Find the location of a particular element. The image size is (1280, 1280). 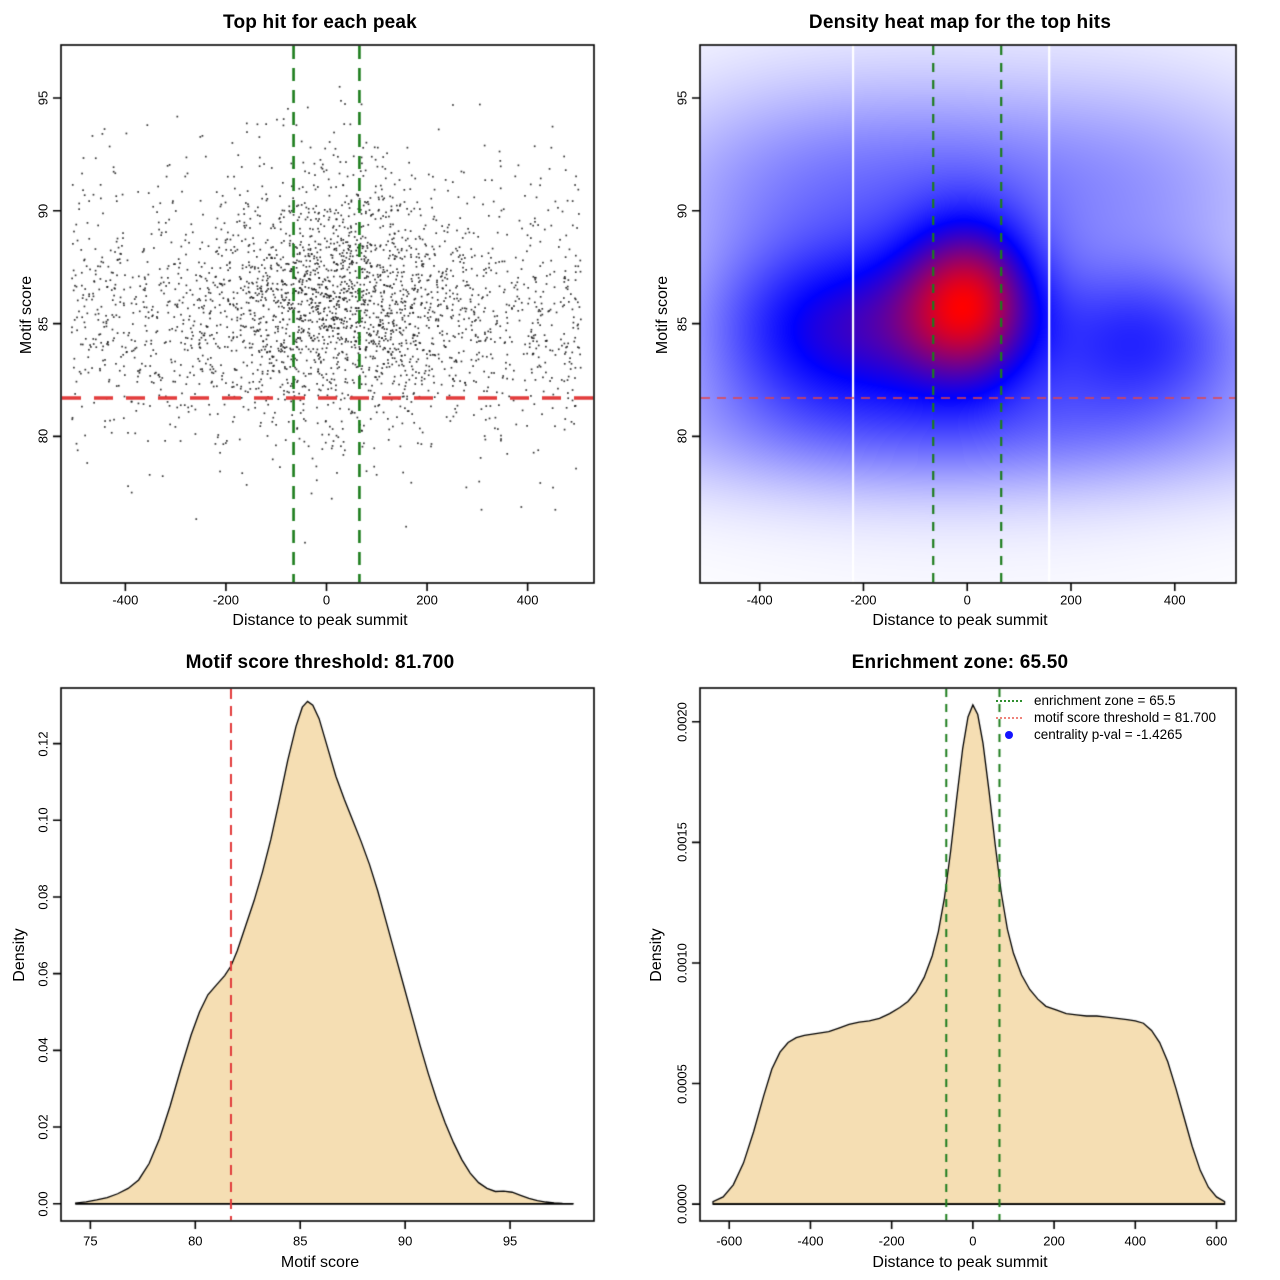

y-tick-label: 0.10 is located at coordinates (43, 820).